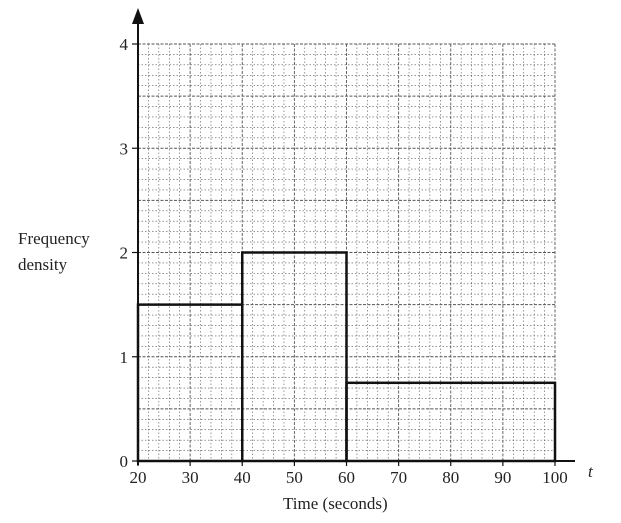  I want to click on x-tick-label: 50, so click(294, 477).